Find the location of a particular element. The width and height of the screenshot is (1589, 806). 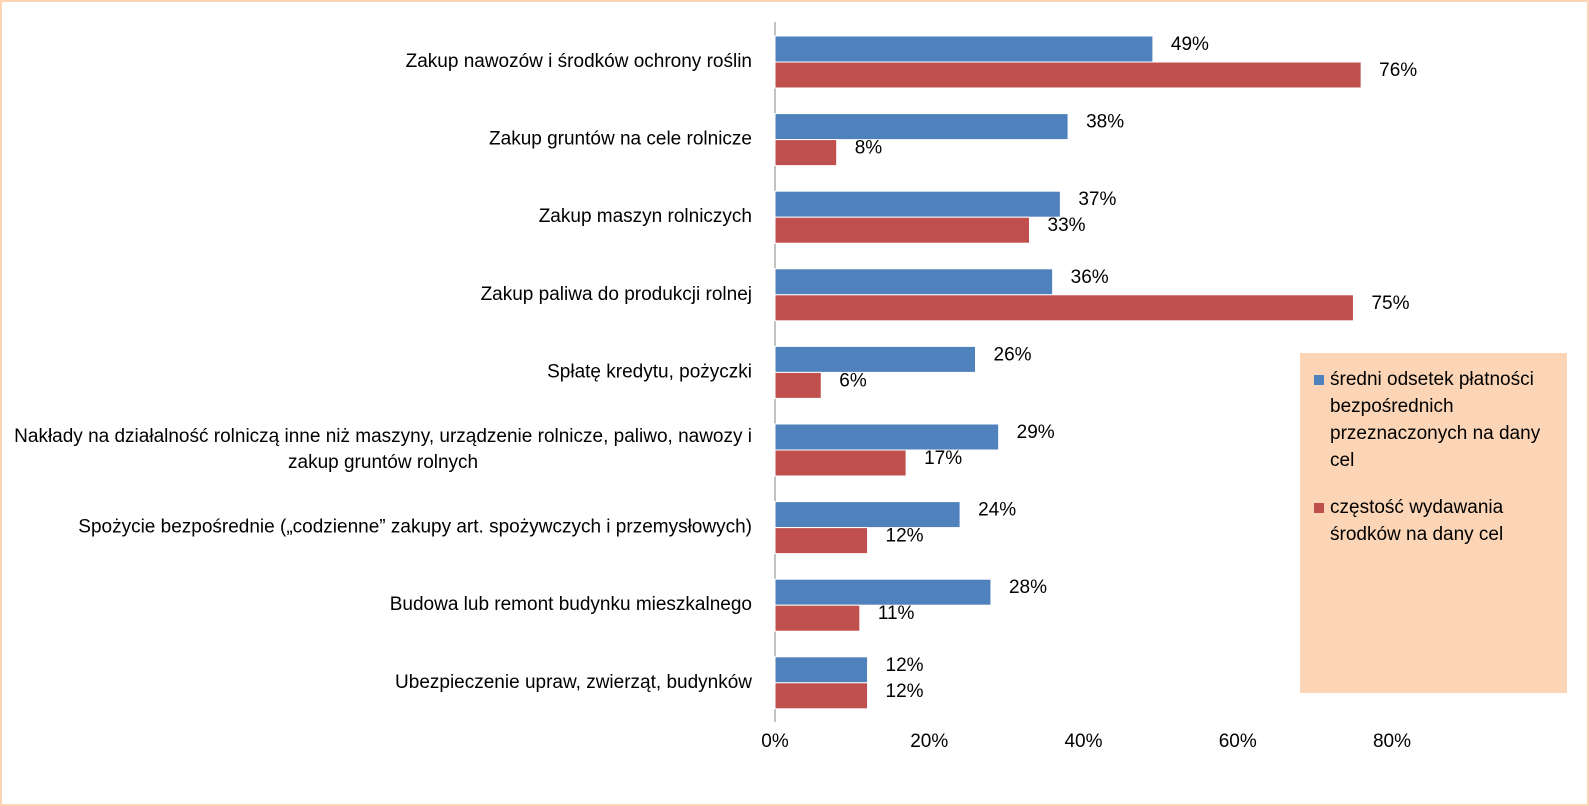

value-label: 33% is located at coordinates (1067, 225).